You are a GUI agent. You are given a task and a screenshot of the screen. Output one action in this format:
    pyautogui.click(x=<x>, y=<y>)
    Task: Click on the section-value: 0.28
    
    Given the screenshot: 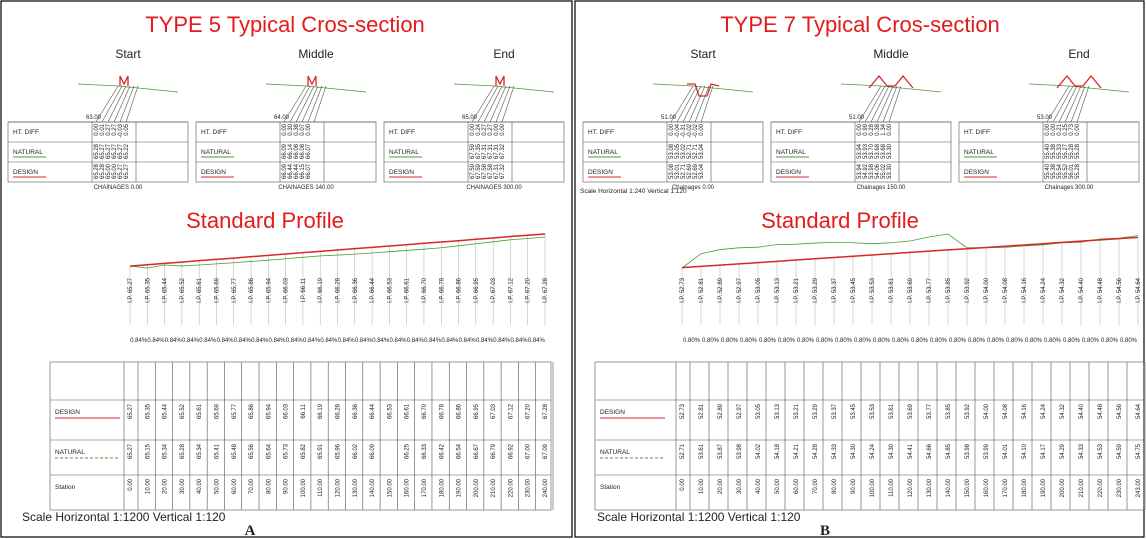 What is the action you would take?
    pyautogui.click(x=872, y=129)
    